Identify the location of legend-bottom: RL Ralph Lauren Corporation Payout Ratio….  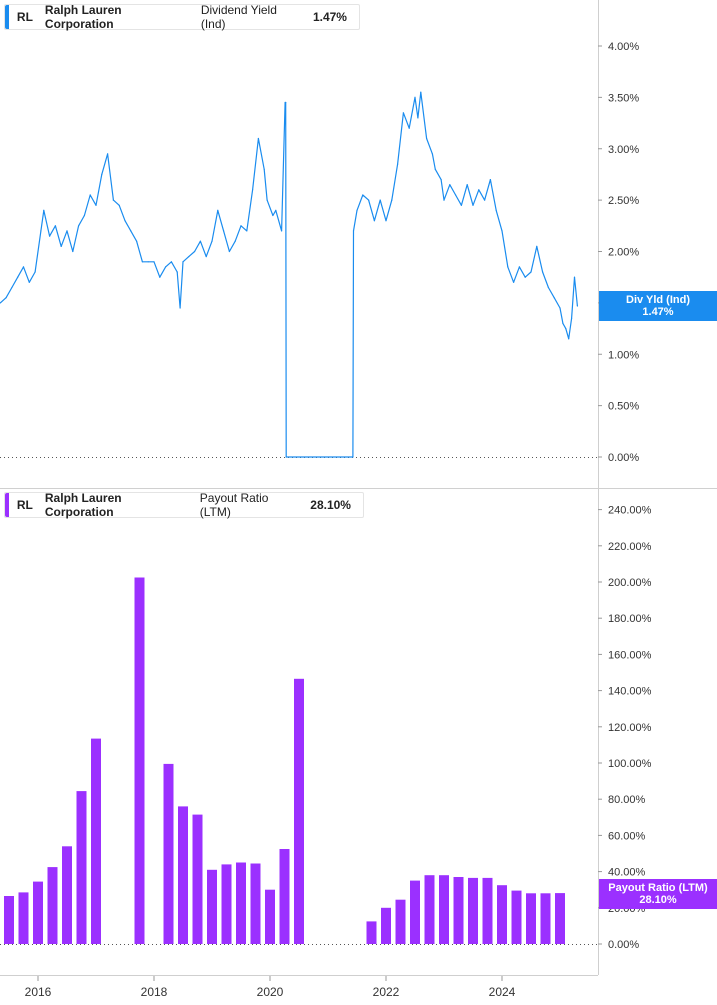
(184, 505).